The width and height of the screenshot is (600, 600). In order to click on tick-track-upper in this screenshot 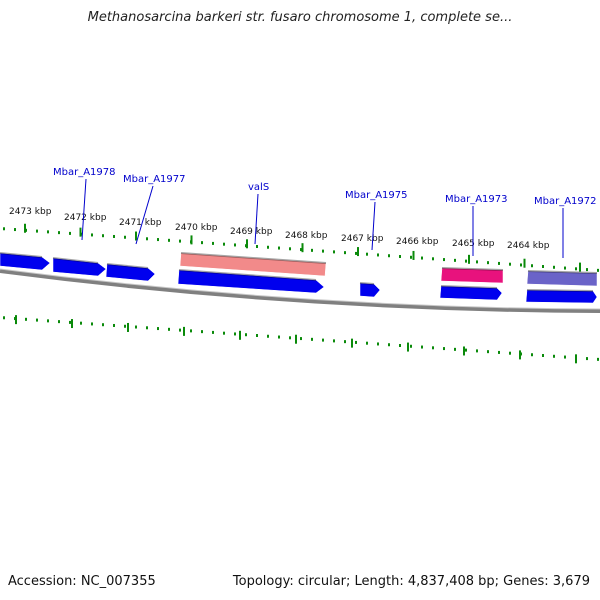, I will do `click(301, 247)`.